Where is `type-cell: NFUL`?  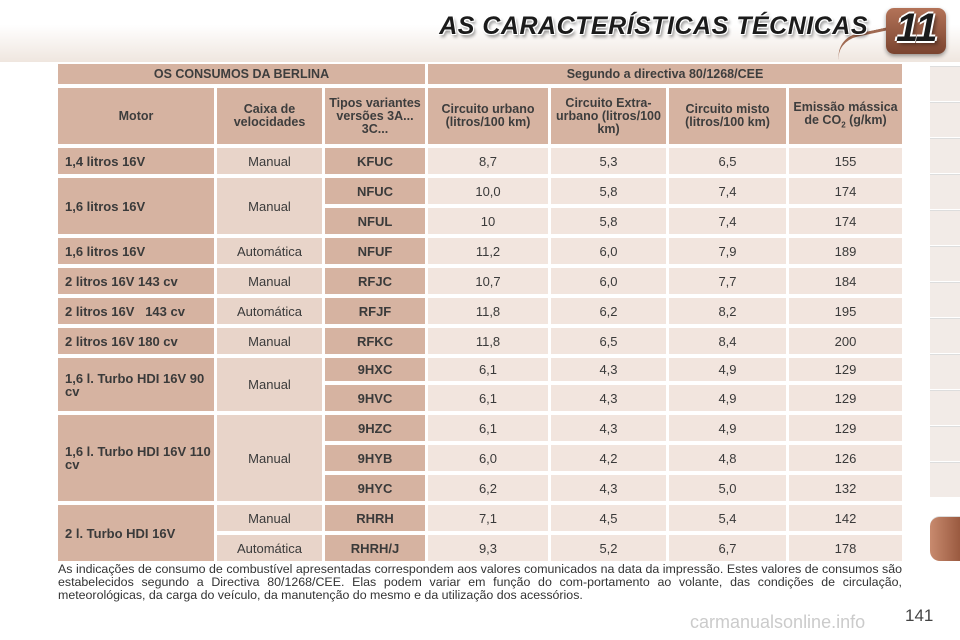
type-cell: NFUL is located at coordinates (375, 221).